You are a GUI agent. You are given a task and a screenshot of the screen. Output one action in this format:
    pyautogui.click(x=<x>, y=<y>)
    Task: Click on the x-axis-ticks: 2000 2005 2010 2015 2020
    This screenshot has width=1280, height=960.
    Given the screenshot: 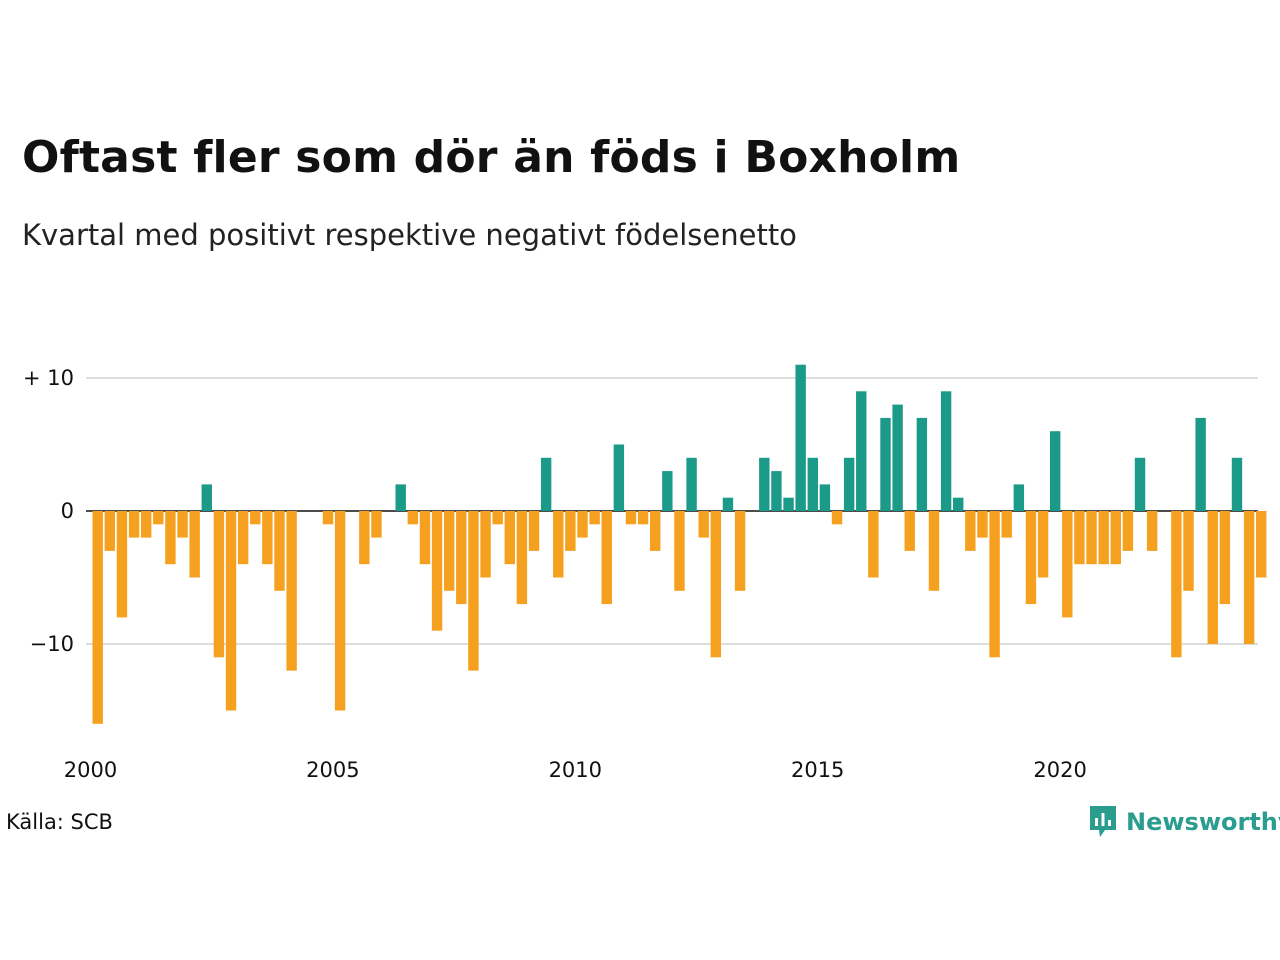 What is the action you would take?
    pyautogui.click(x=575, y=770)
    